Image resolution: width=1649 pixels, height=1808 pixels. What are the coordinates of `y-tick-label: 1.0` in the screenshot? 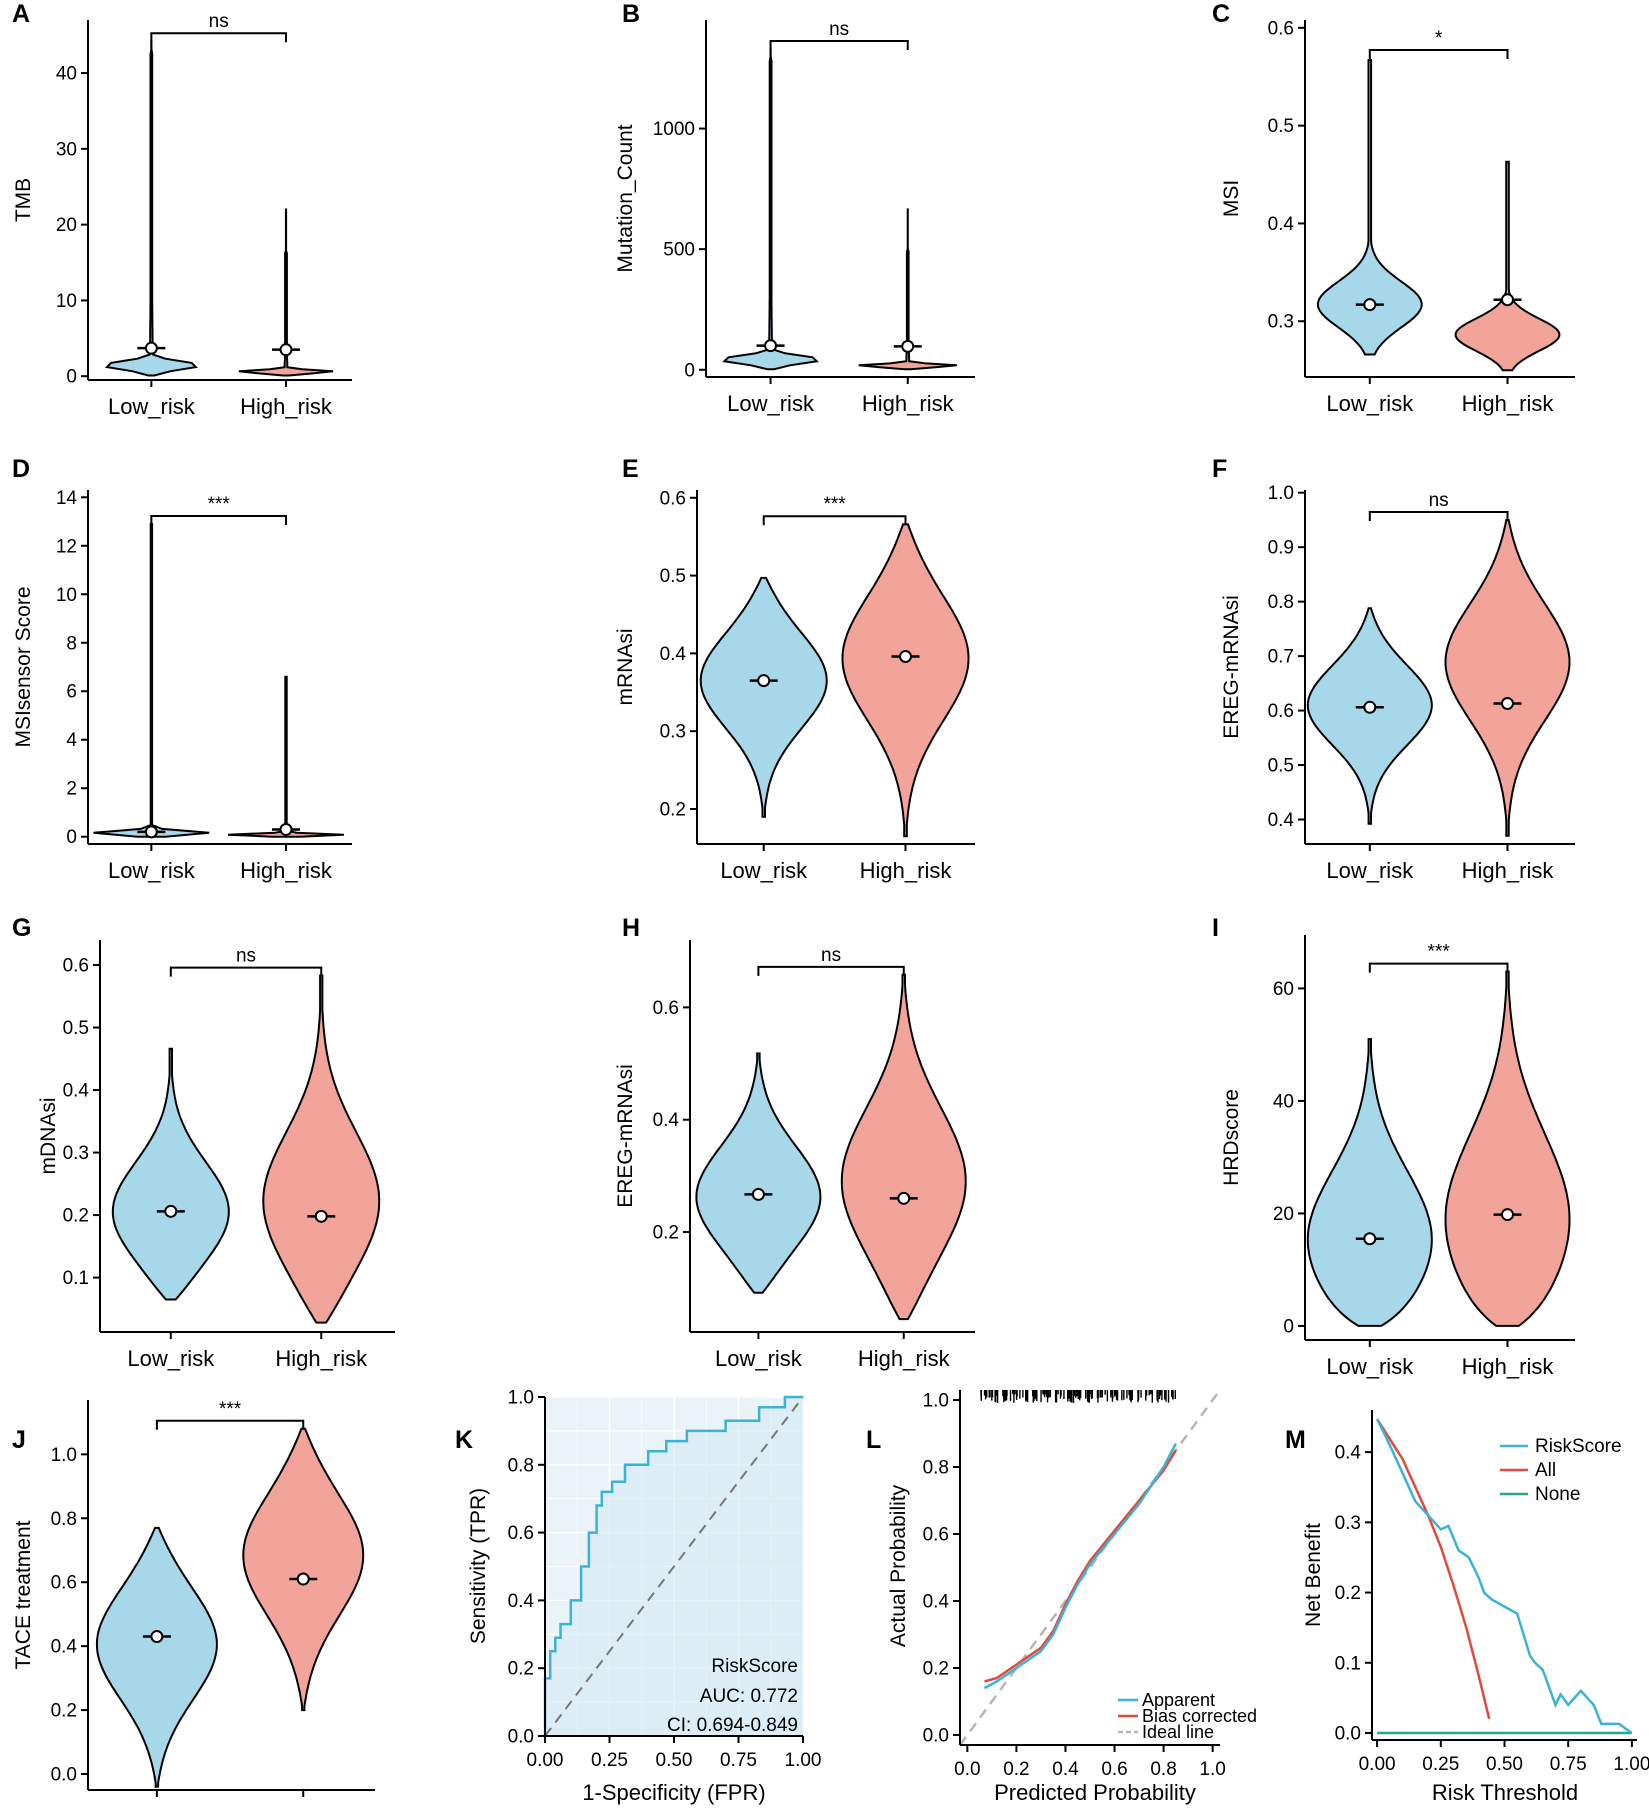 It's located at (64, 1455).